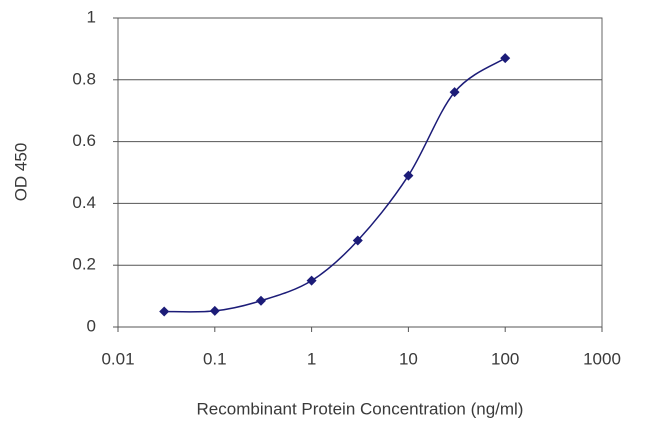  What do you see at coordinates (215, 358) in the screenshot?
I see `x-tick-label: 0.1` at bounding box center [215, 358].